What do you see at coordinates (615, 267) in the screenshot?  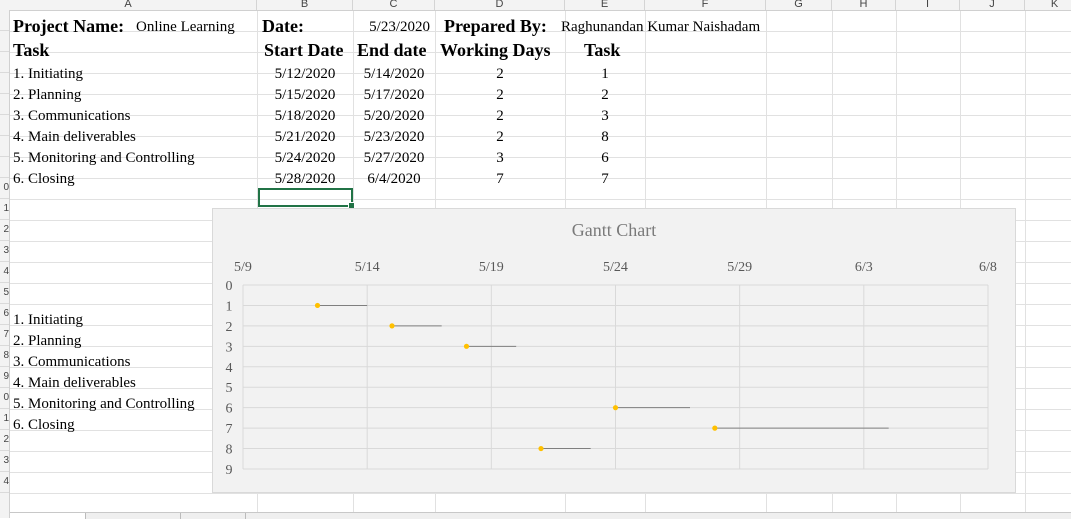 I see `chart-x-tick-label: 5/24` at bounding box center [615, 267].